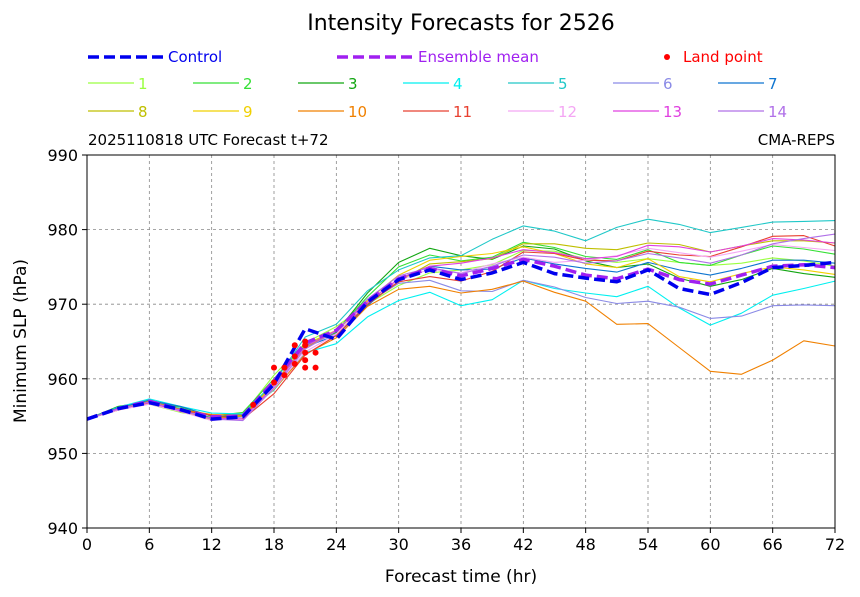 The height and width of the screenshot is (597, 860). What do you see at coordinates (723, 57) in the screenshot?
I see `legend-land-label: Land point` at bounding box center [723, 57].